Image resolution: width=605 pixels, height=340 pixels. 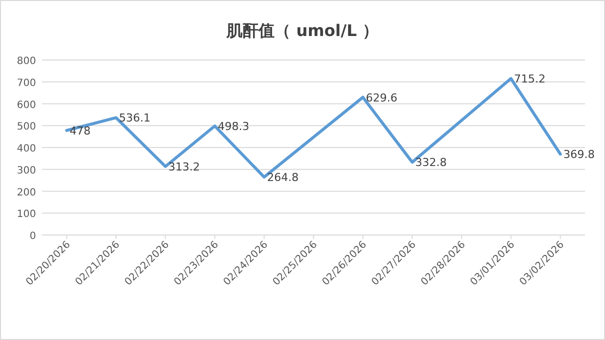 What do you see at coordinates (234, 126) in the screenshot?
I see `data-label: 498.3` at bounding box center [234, 126].